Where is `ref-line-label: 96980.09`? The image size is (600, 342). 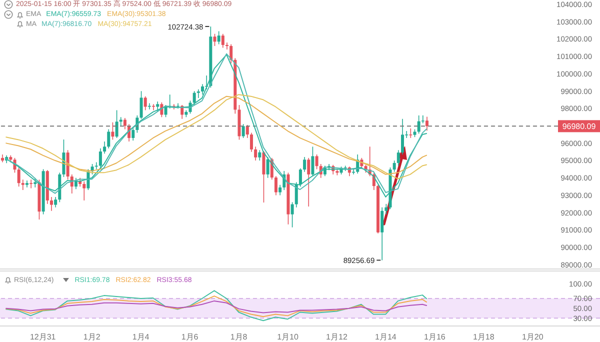 ref-line-label: 96980.09 is located at coordinates (579, 127).